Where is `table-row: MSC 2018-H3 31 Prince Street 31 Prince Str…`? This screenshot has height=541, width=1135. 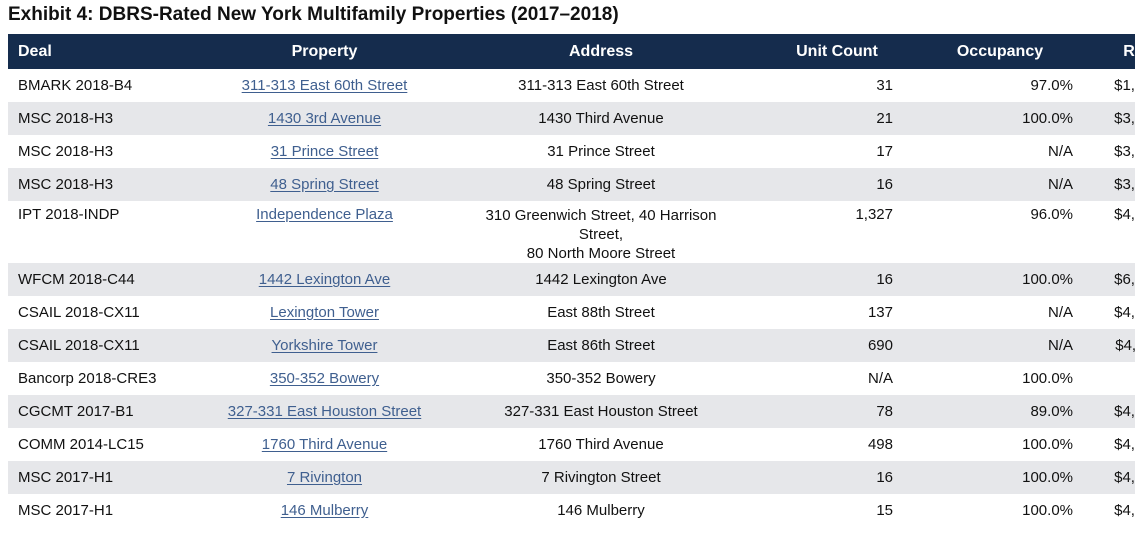
table-row: MSC 2018-H3 31 Prince Street 31 Prince Str… is located at coordinates (571, 151).